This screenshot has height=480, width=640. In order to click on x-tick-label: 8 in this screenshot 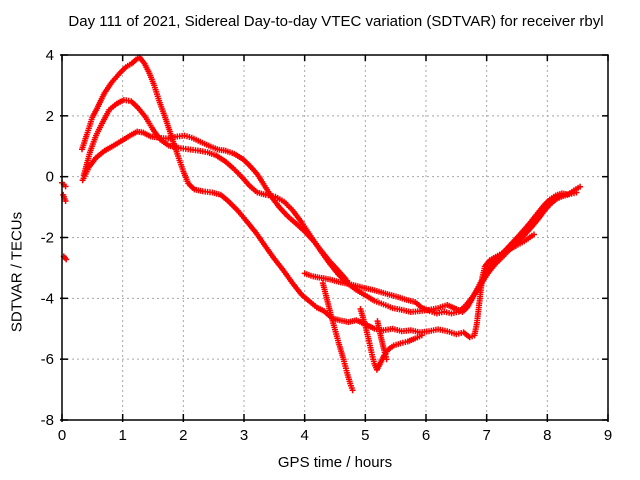, I will do `click(547, 435)`.